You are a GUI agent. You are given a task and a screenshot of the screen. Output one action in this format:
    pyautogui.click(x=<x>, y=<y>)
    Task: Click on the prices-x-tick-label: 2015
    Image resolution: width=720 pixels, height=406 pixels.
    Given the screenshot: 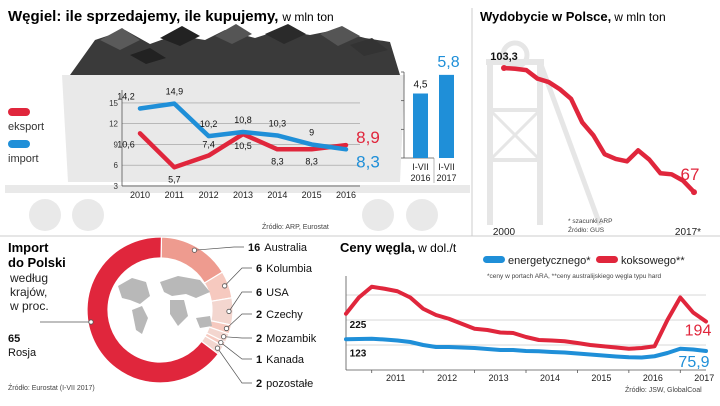 What is the action you would take?
    pyautogui.click(x=601, y=378)
    